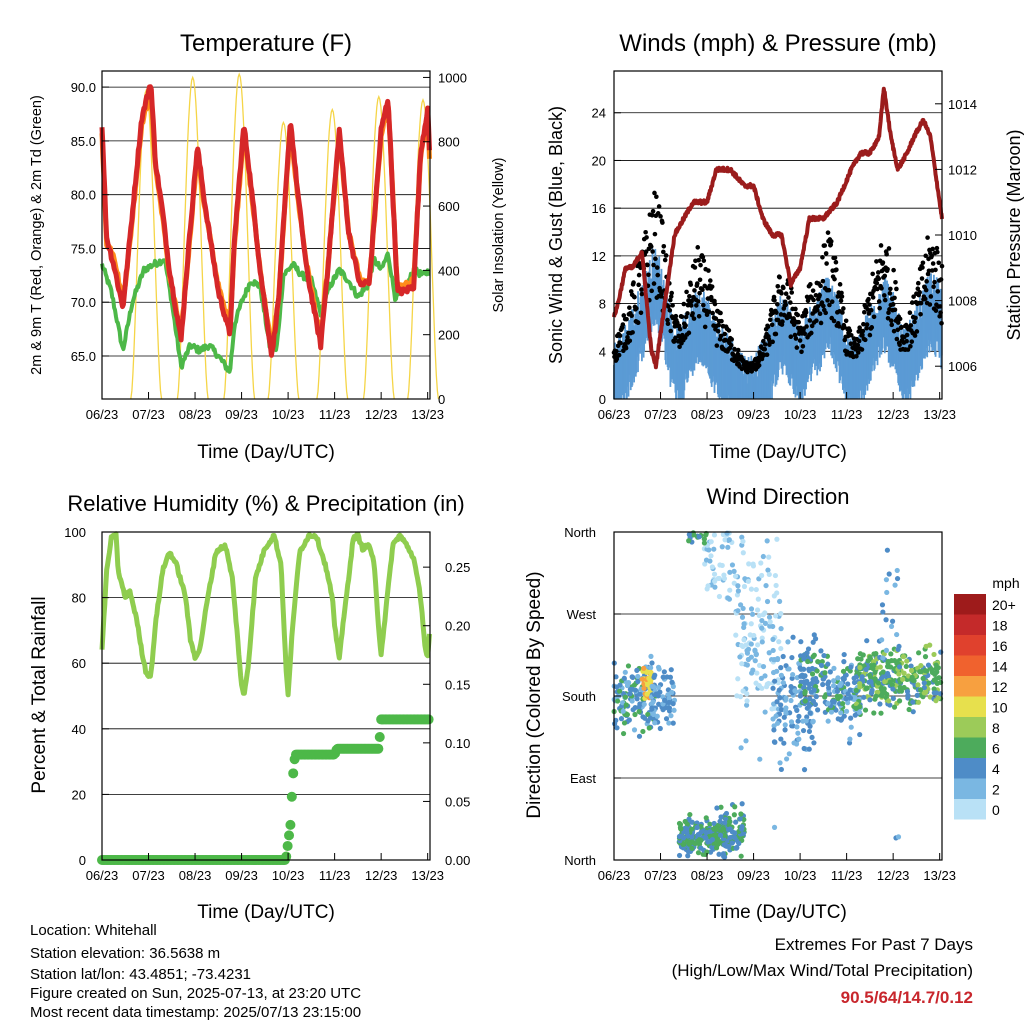  I want to click on solar-ytick-label: 0, so click(441, 399).